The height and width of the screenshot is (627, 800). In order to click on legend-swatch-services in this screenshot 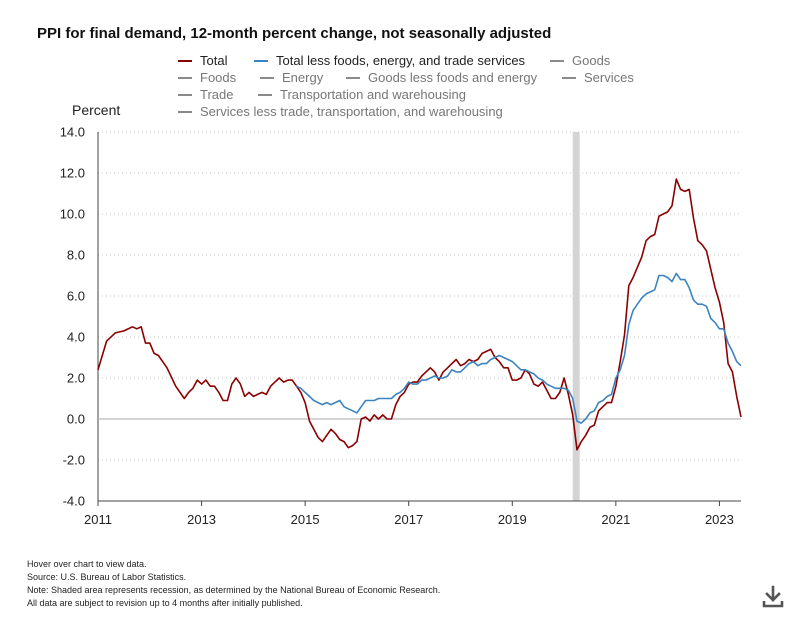, I will do `click(569, 77)`.